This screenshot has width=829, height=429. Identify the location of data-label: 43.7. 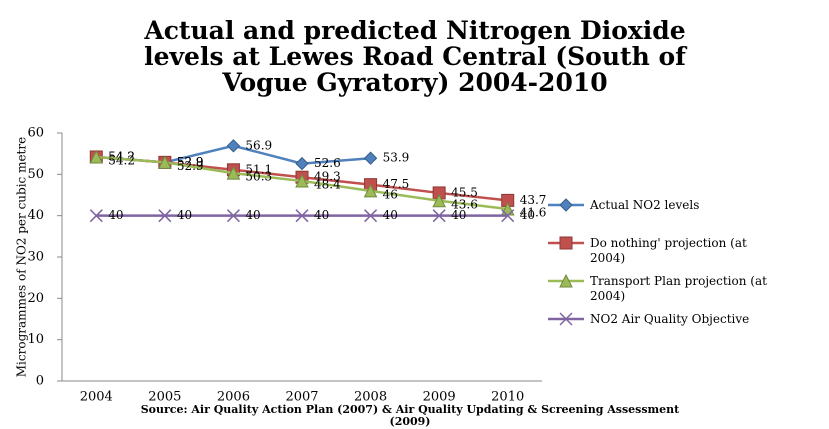
(533, 200).